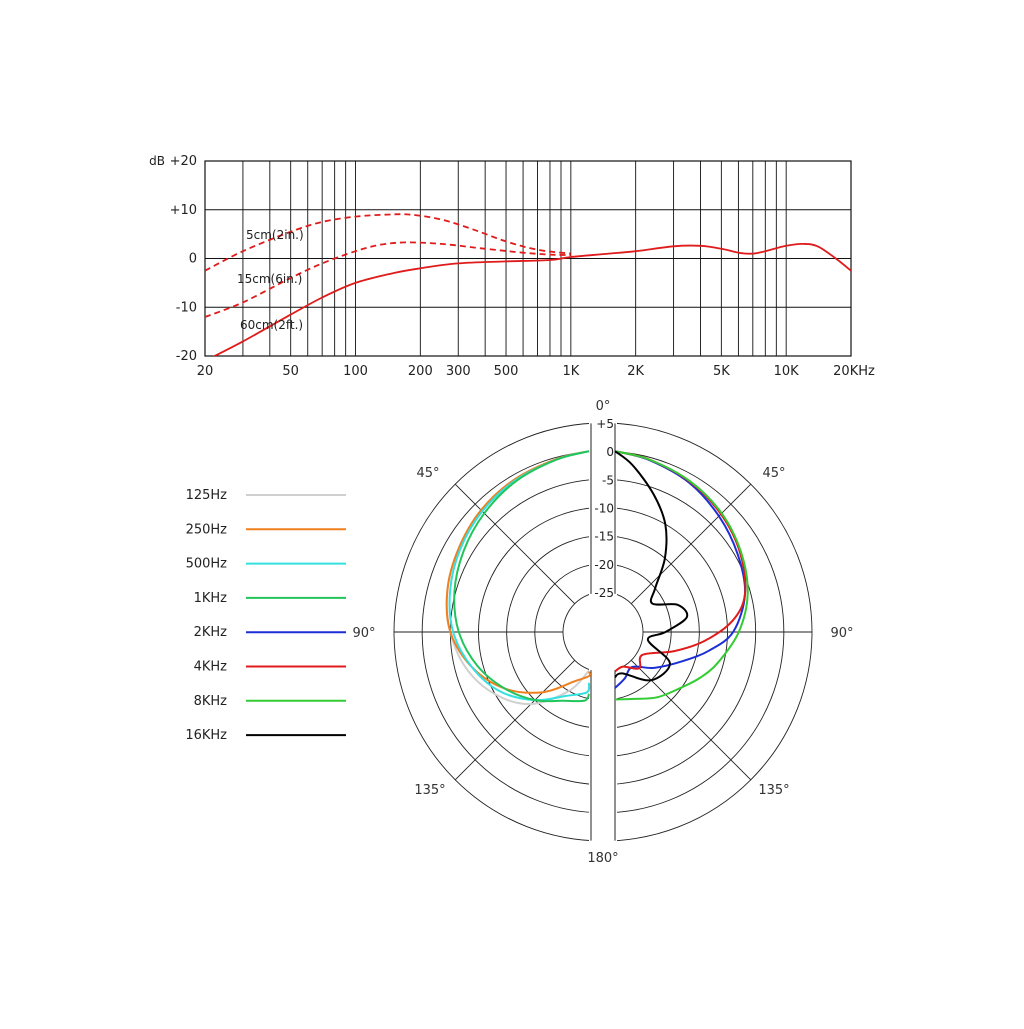 The image size is (1024, 1029). Describe the element at coordinates (186, 356) in the screenshot. I see `y-tick-label: -20` at that location.